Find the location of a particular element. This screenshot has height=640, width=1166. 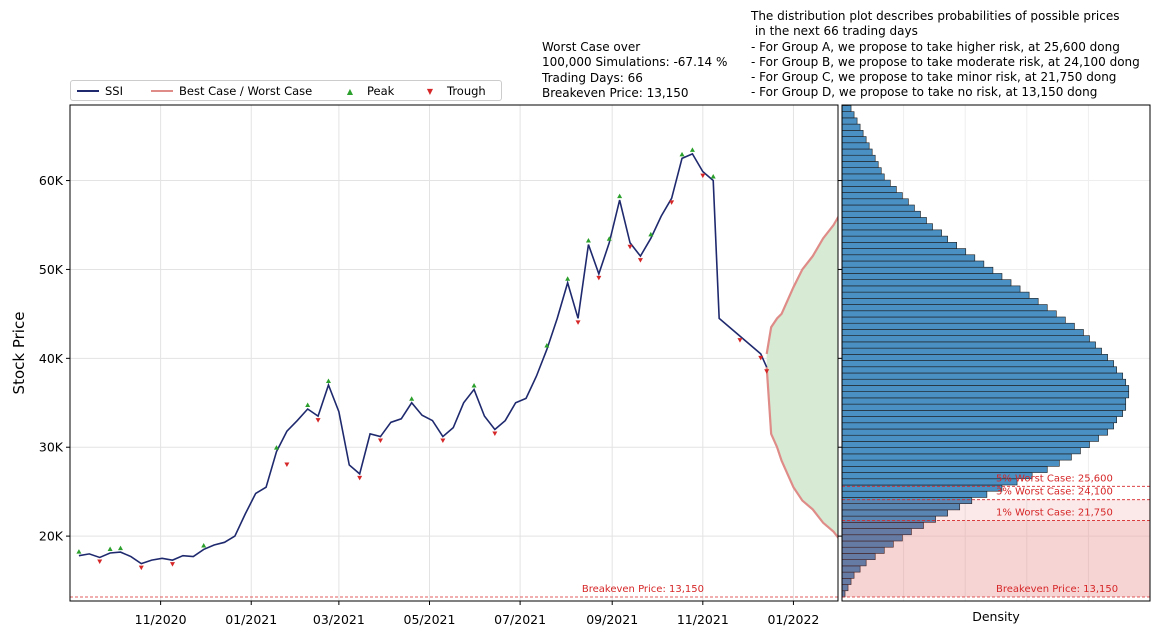

hist-x-axis-label: Density is located at coordinates (996, 616).